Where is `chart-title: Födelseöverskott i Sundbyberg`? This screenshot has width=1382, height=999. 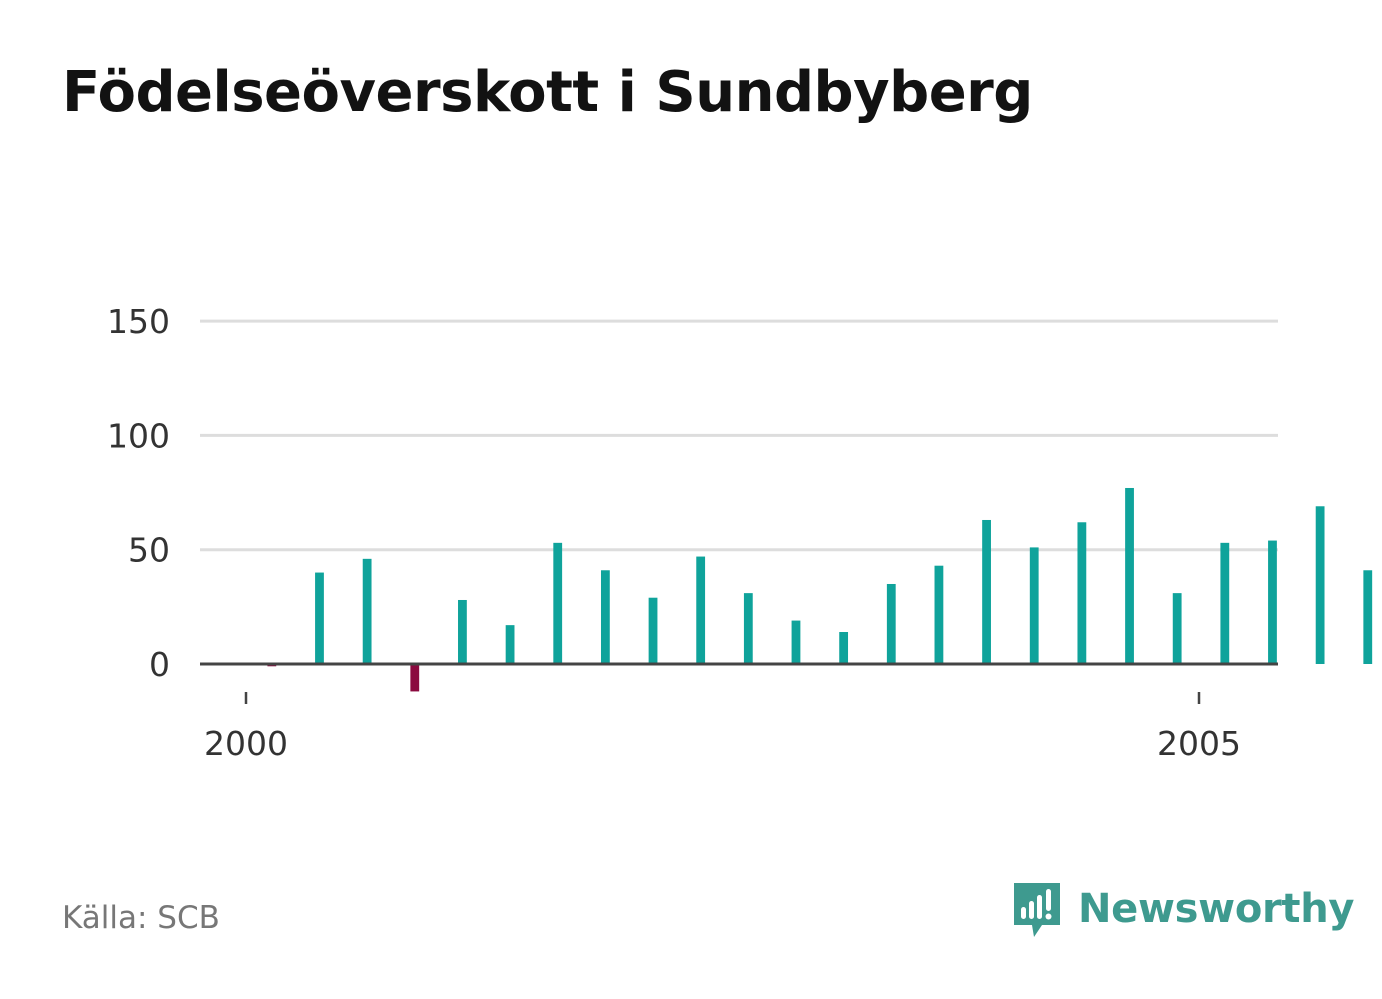
chart-title: Födelseöverskott i Sundbyberg is located at coordinates (547, 92).